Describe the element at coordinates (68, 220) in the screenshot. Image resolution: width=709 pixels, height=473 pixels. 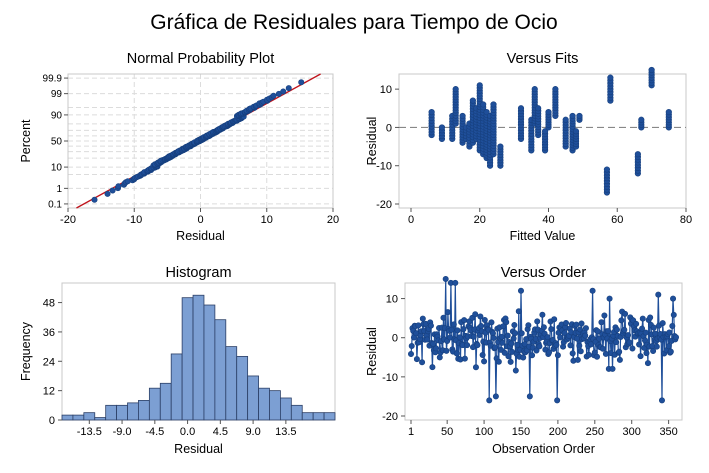
I see `normal-plot-xtick-label: -20` at that location.